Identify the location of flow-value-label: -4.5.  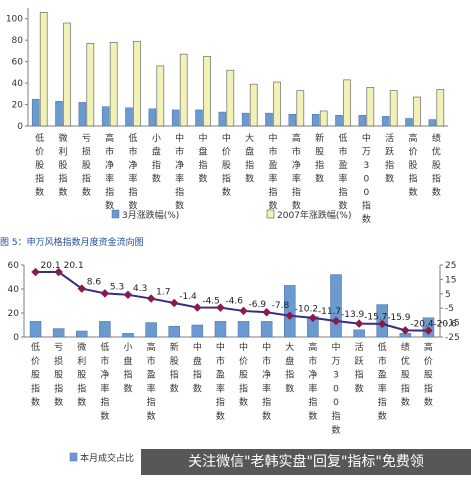
(211, 301).